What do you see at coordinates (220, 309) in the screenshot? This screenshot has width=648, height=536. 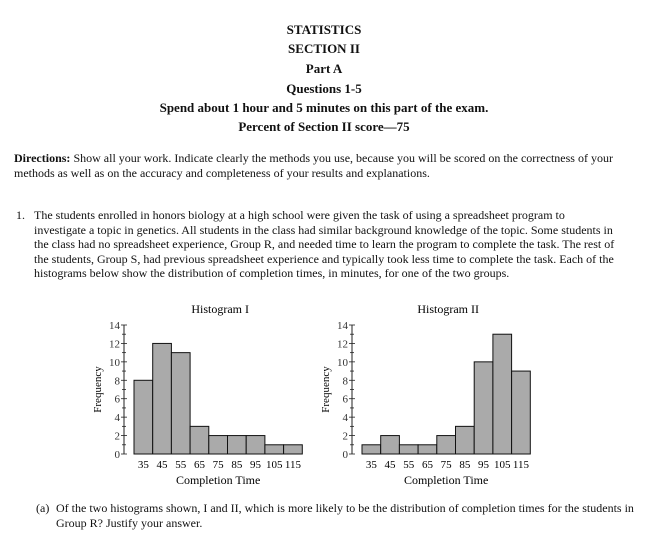 I see `chart-title: Histogram I` at bounding box center [220, 309].